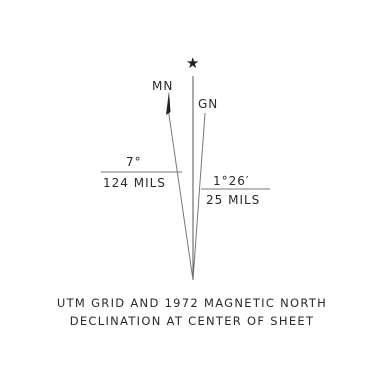 The width and height of the screenshot is (384, 365). Describe the element at coordinates (193, 63) in the screenshot. I see `true-north-star-icon: ★` at that location.